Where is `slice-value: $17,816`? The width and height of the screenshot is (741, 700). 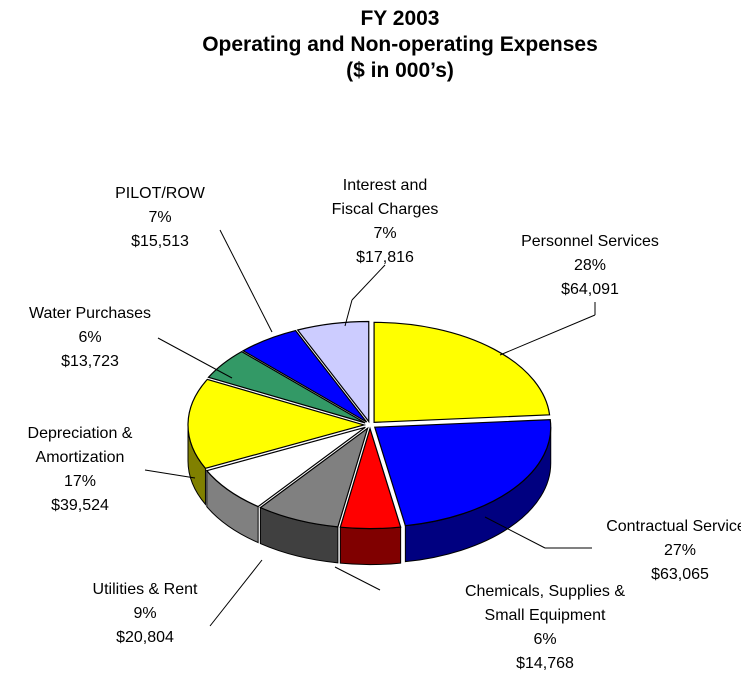
slice-value: $17,816 is located at coordinates (385, 257).